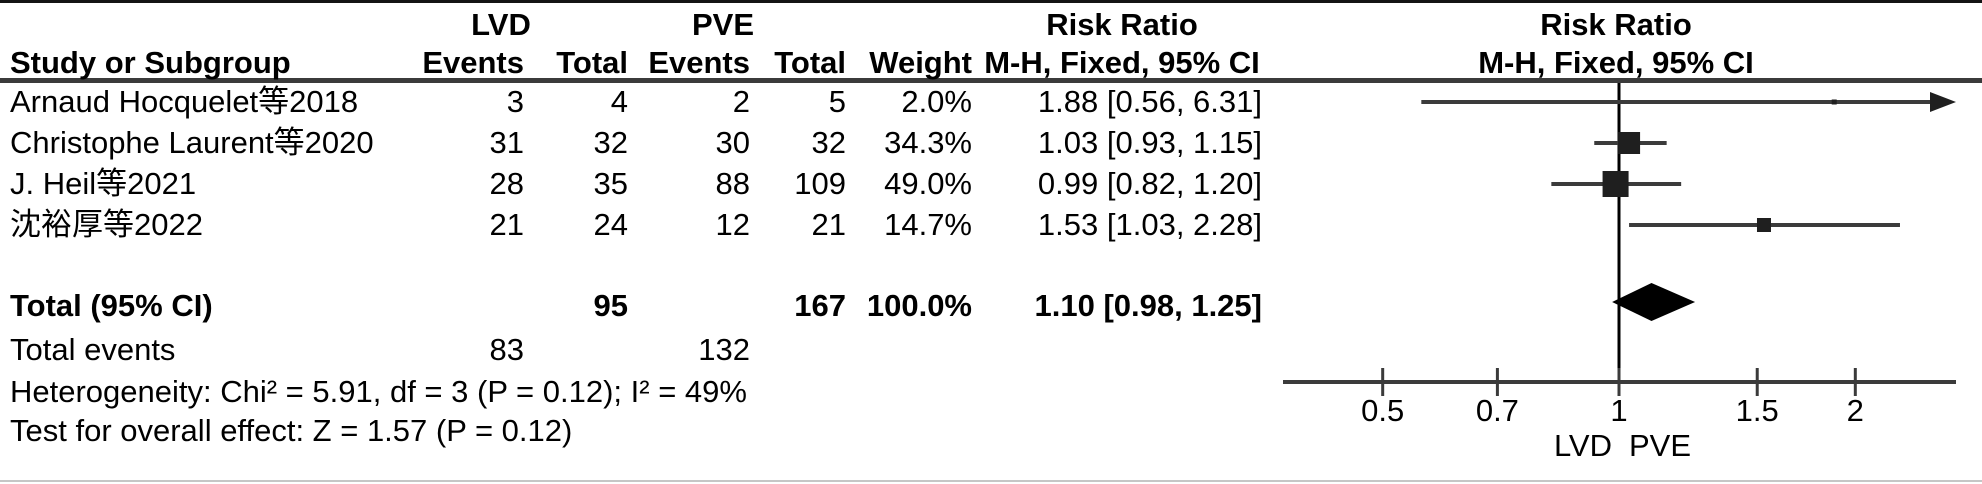 The image size is (1982, 484). Describe the element at coordinates (928, 183) in the screenshot. I see `weight-value: 49.0%` at that location.